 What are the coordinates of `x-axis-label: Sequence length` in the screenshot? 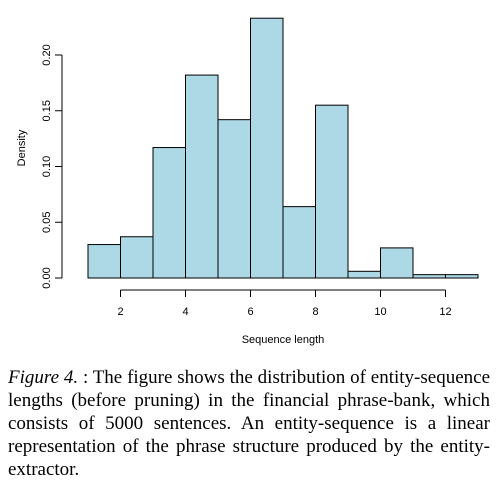 It's located at (283, 340).